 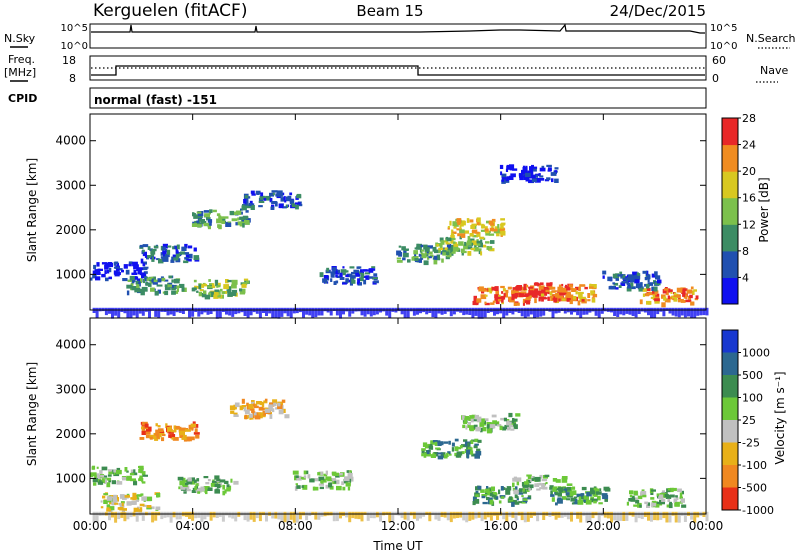 What do you see at coordinates (389, 11) in the screenshot?
I see `beam-title: Beam 15` at bounding box center [389, 11].